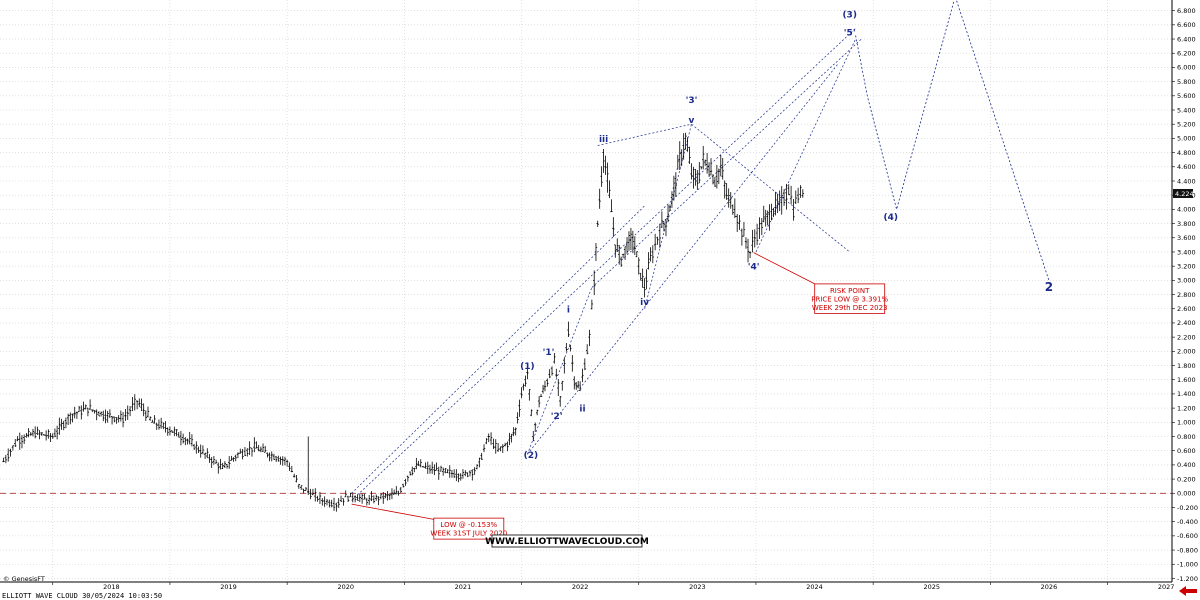 The height and width of the screenshot is (600, 1200). I want to click on projection-path, so click(952, 140).